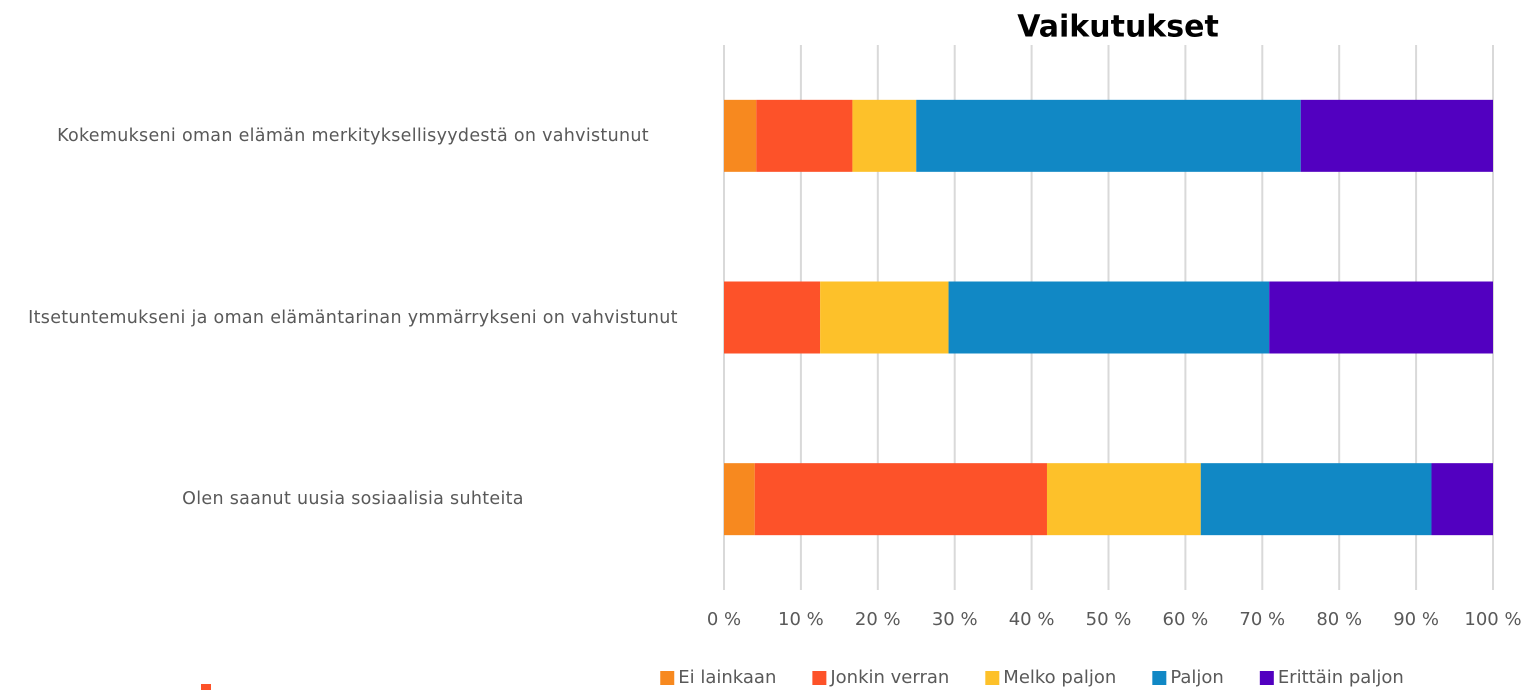 This screenshot has width=1533, height=690. What do you see at coordinates (724, 619) in the screenshot?
I see `x-tick-label: 0 %` at bounding box center [724, 619].